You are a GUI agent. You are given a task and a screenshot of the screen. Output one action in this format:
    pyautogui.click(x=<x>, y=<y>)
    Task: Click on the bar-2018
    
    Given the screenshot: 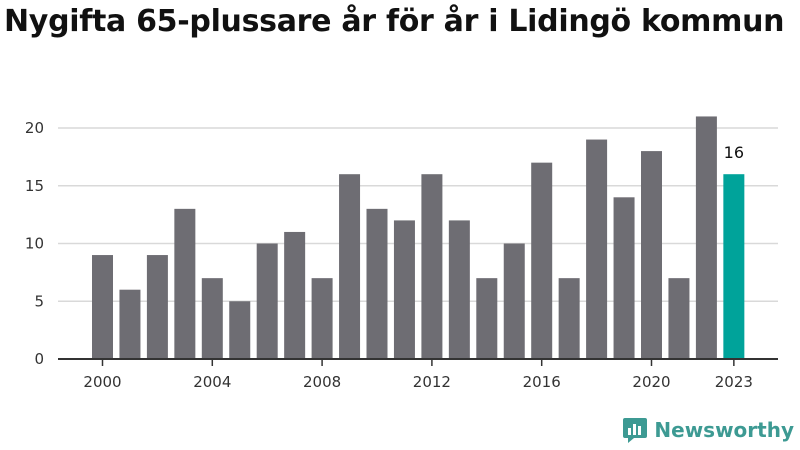 What is the action you would take?
    pyautogui.click(x=597, y=249)
    